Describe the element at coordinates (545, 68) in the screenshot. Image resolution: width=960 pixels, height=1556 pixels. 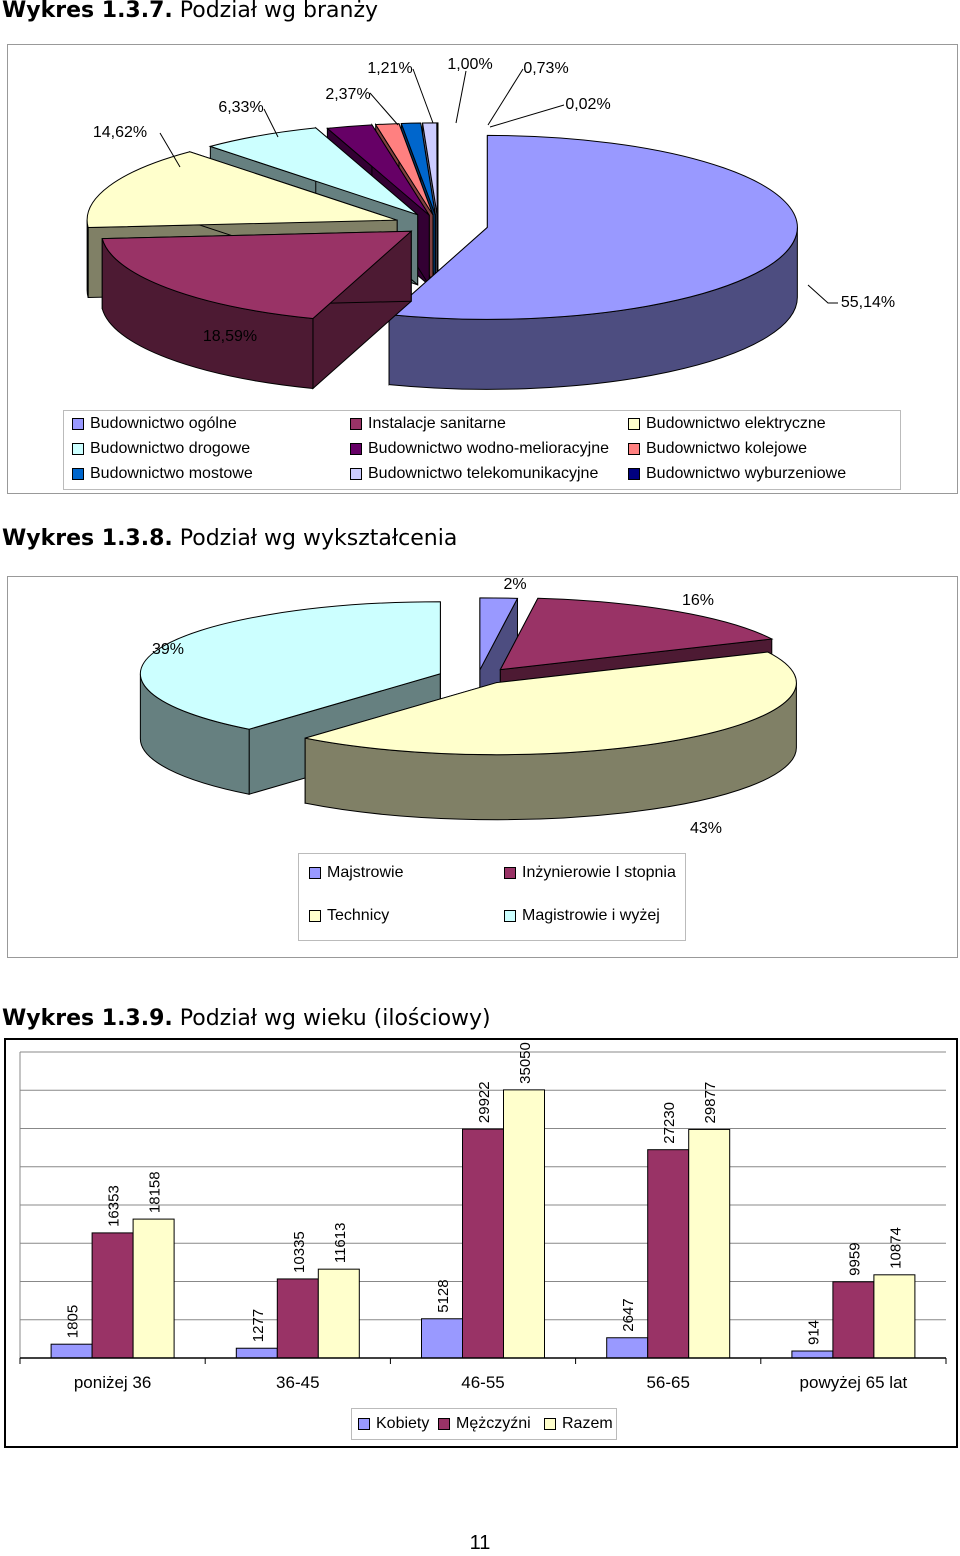
I see `chart1-label-budownictwo-telekomunikacyjne: 0,73%` at that location.